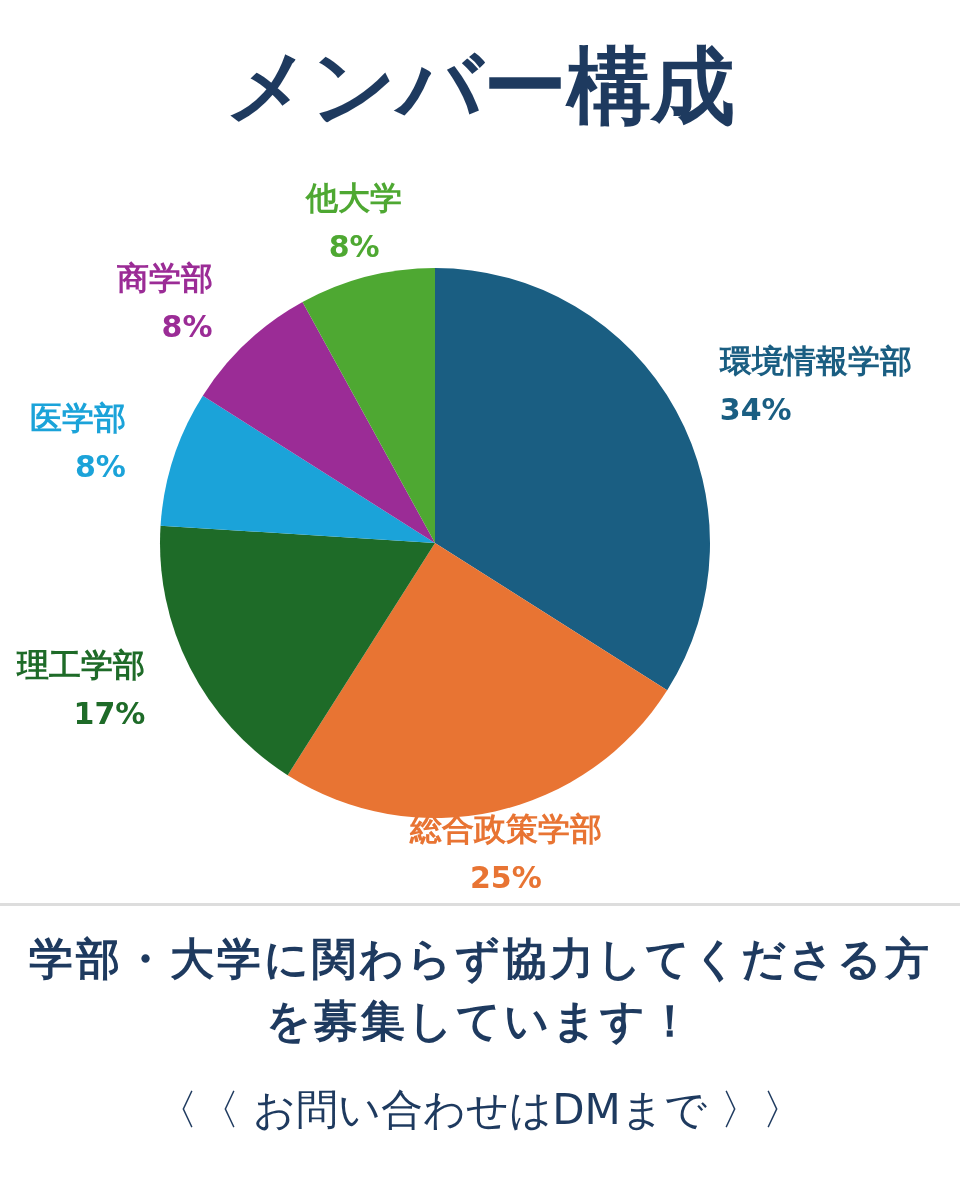 This screenshot has height=1200, width=960. What do you see at coordinates (480, 990) in the screenshot?
I see `annotation: 学部・大学に関わらず協力してくださる方を募集しています！` at bounding box center [480, 990].